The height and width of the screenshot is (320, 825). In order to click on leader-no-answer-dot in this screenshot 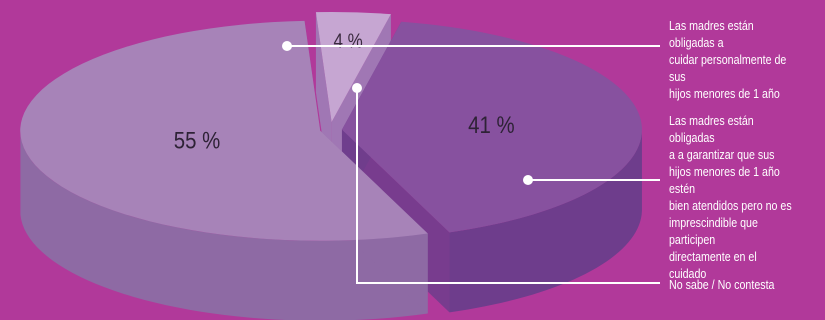, I will do `click(357, 88)`.